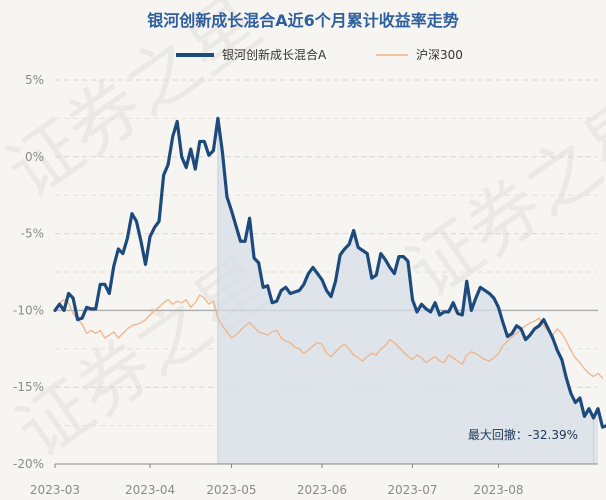 Image resolution: width=606 pixels, height=500 pixels. I want to click on y-tick-label: -20%, so click(28, 464).